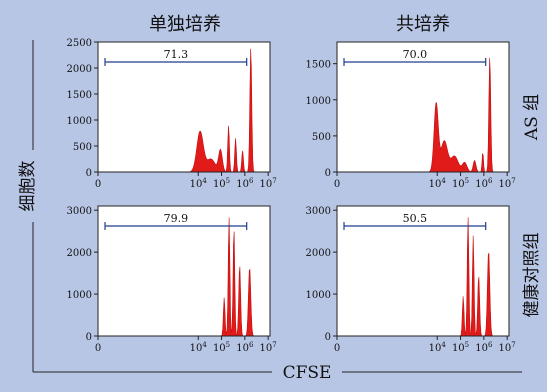 The image size is (547, 392). What do you see at coordinates (532, 117) in the screenshot?
I see `row-title-as: AS 组` at bounding box center [532, 117].